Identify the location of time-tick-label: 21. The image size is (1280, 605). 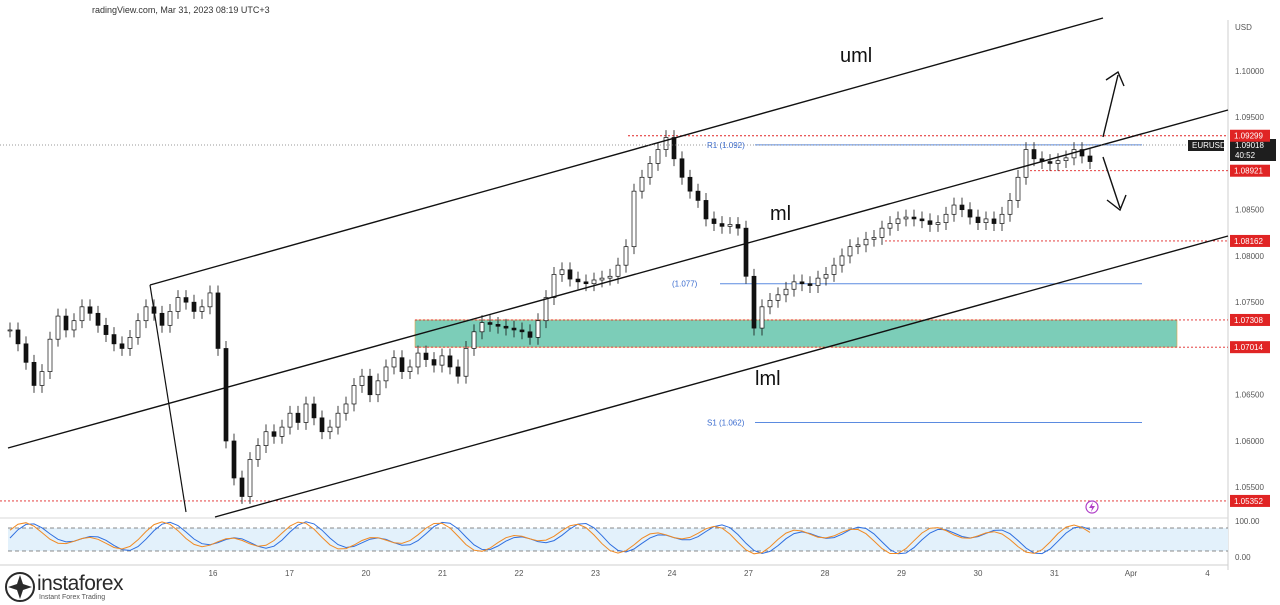
(442, 573).